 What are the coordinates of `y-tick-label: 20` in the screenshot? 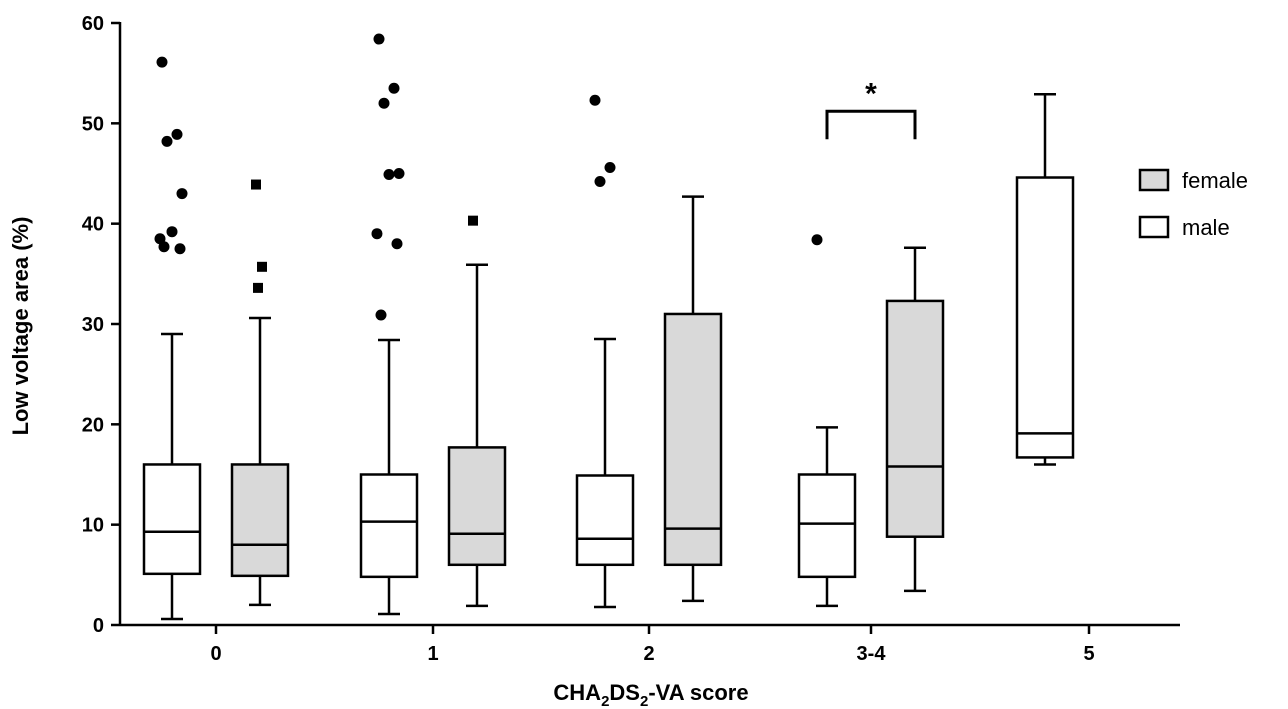 It's located at (93, 425).